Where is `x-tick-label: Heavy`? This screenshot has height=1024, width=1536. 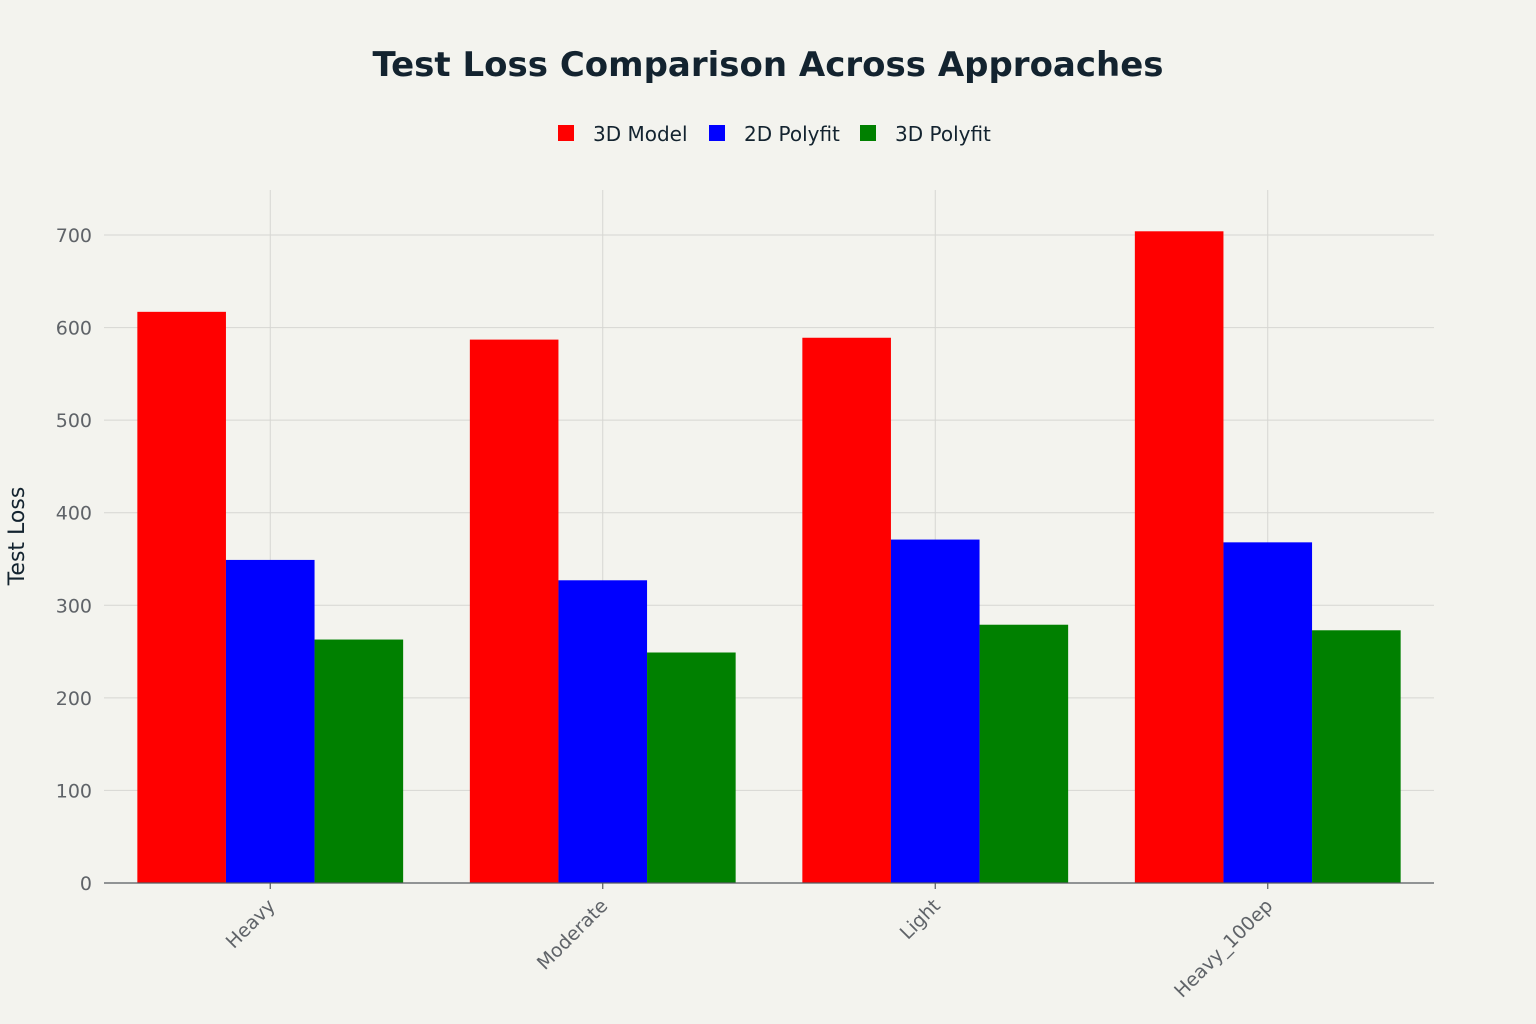 x-tick-label: Heavy is located at coordinates (251, 924).